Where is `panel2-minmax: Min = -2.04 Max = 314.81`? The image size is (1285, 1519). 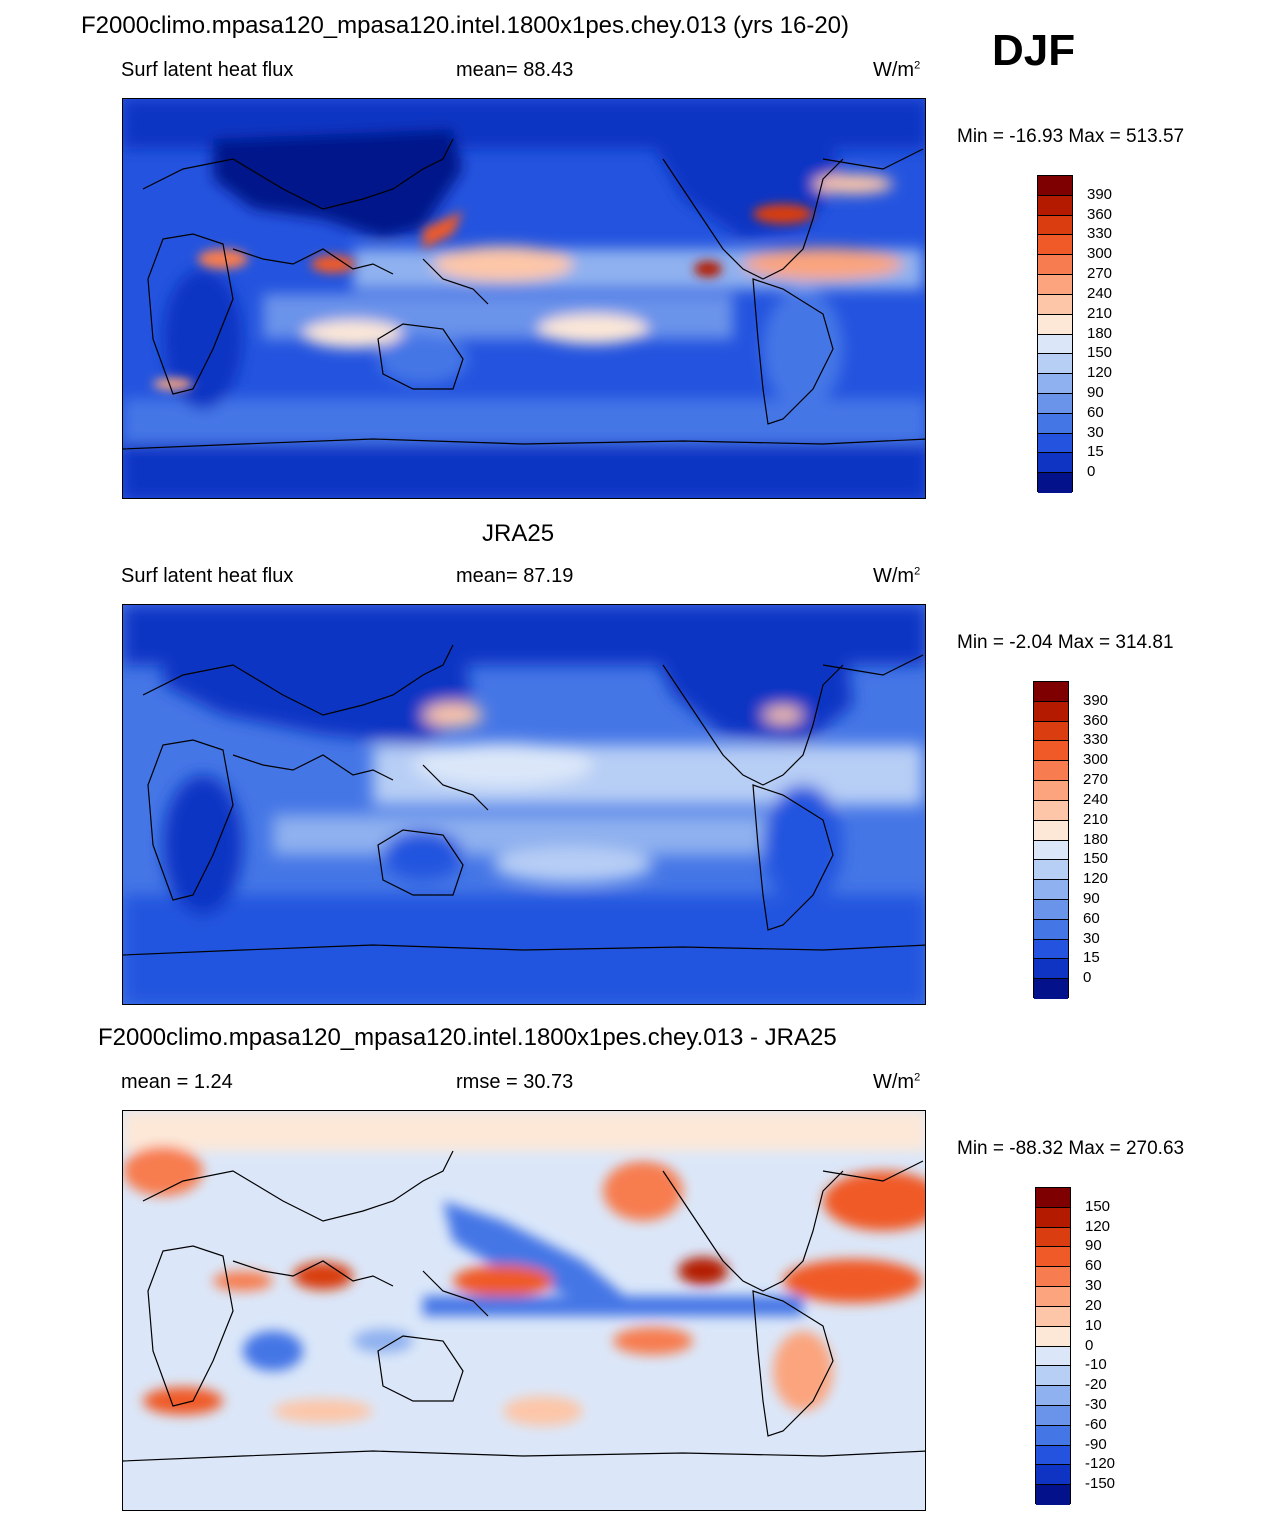 panel2-minmax: Min = -2.04 Max = 314.81 is located at coordinates (1065, 642).